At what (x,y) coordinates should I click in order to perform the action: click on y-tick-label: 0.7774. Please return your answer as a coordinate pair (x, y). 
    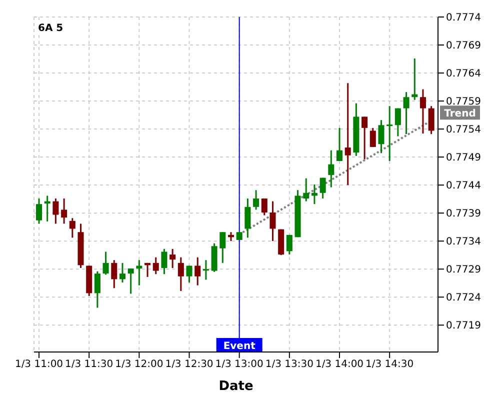
    Looking at the image, I should click on (463, 18).